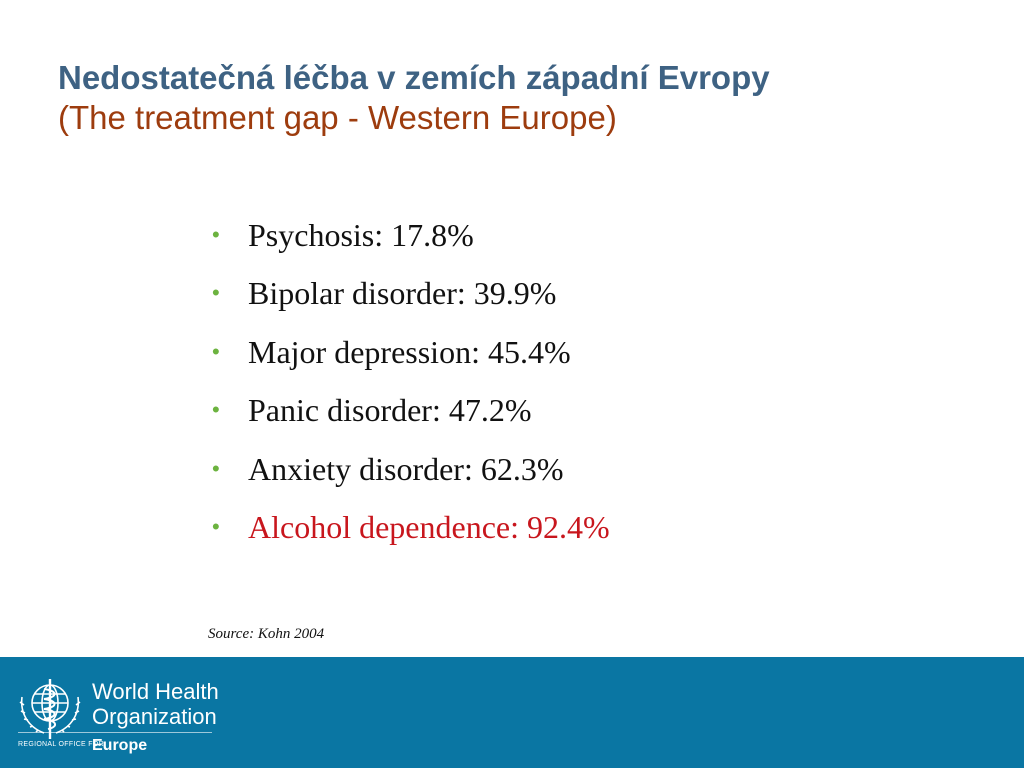 The width and height of the screenshot is (1024, 768). What do you see at coordinates (429, 526) in the screenshot?
I see `bullet-text: Alcohol dependence: 92.4%` at bounding box center [429, 526].